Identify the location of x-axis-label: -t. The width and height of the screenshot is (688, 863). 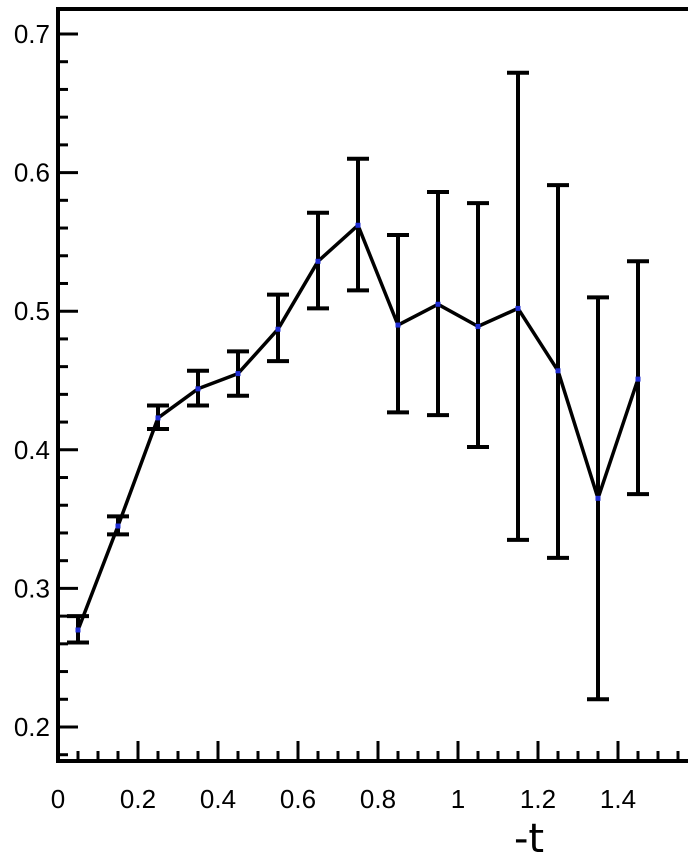
(529, 839).